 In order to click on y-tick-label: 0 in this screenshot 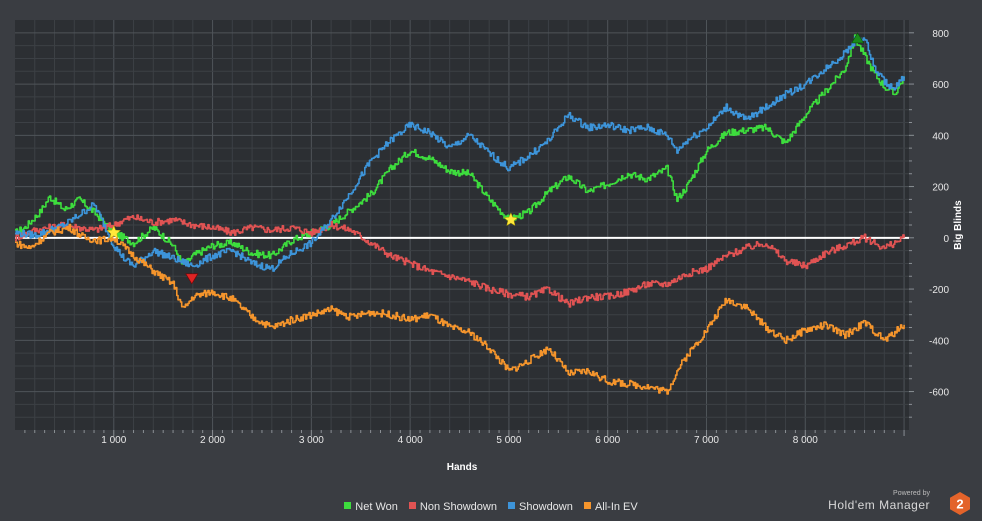, I will do `click(946, 239)`.